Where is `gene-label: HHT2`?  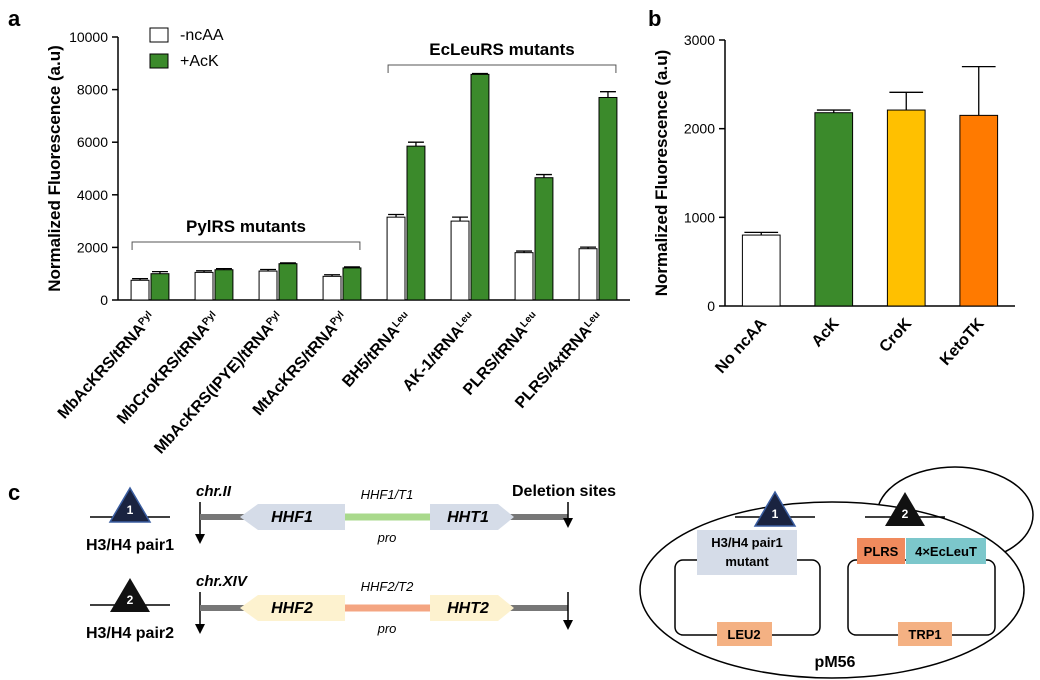
gene-label: HHT2 is located at coordinates (468, 608).